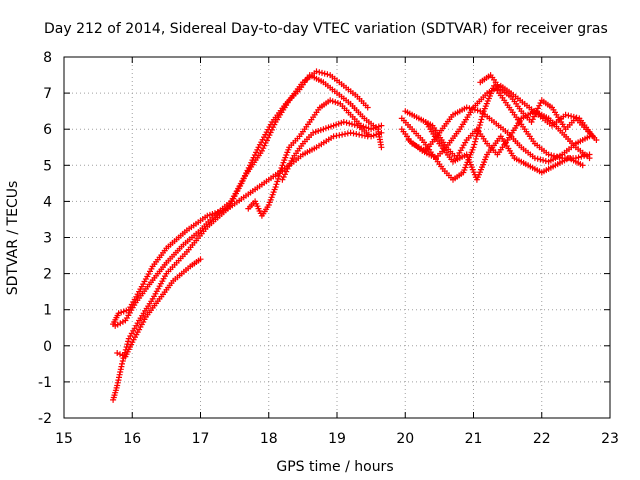 The height and width of the screenshot is (480, 640). I want to click on y-tick-label: 2, so click(47, 275).